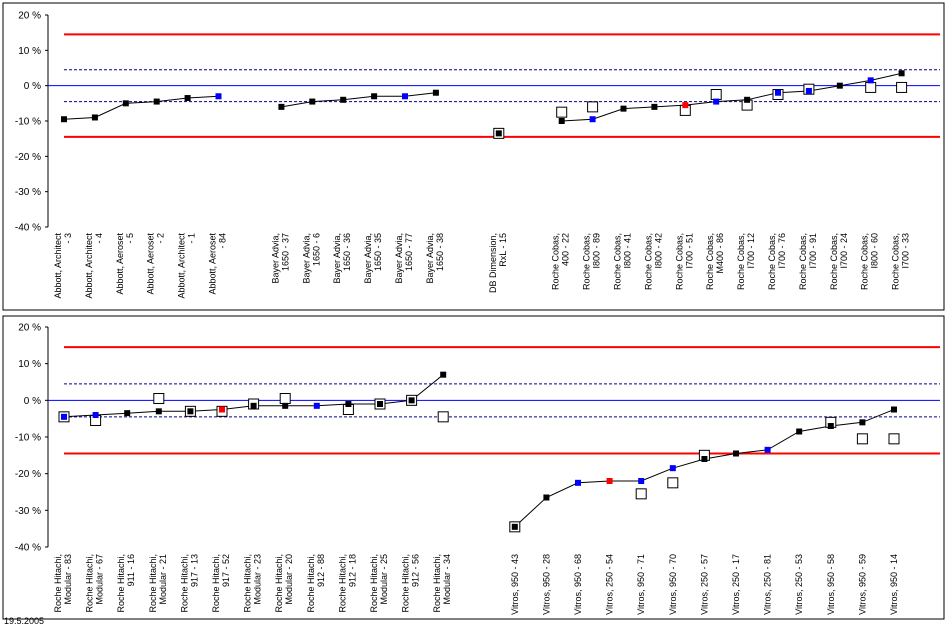 The height and width of the screenshot is (628, 948). I want to click on y-tick-label: 10 %, so click(29, 51).